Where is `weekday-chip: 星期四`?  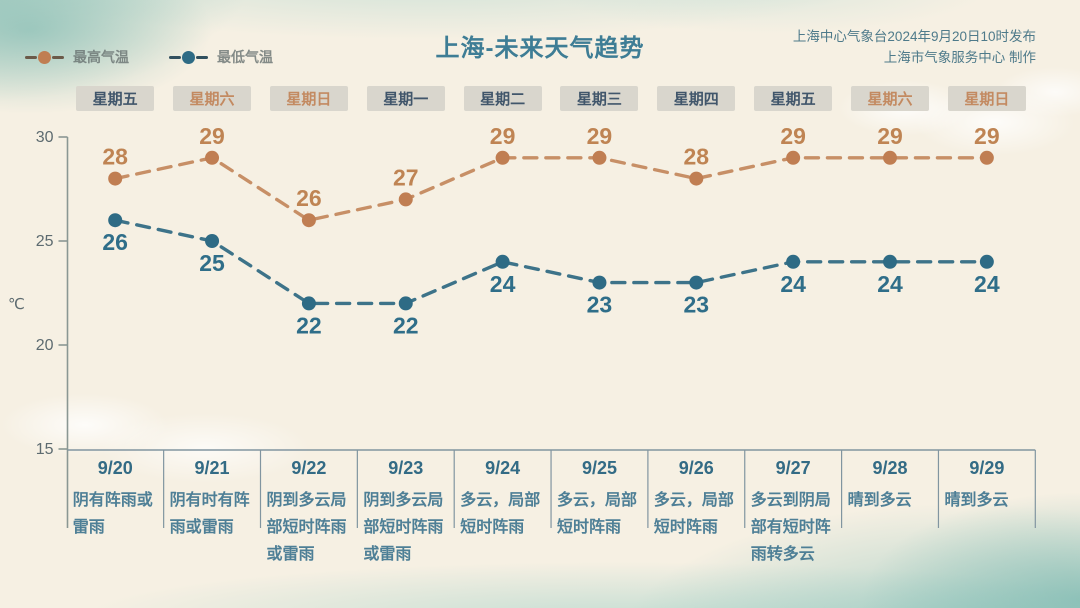 weekday-chip: 星期四 is located at coordinates (696, 98).